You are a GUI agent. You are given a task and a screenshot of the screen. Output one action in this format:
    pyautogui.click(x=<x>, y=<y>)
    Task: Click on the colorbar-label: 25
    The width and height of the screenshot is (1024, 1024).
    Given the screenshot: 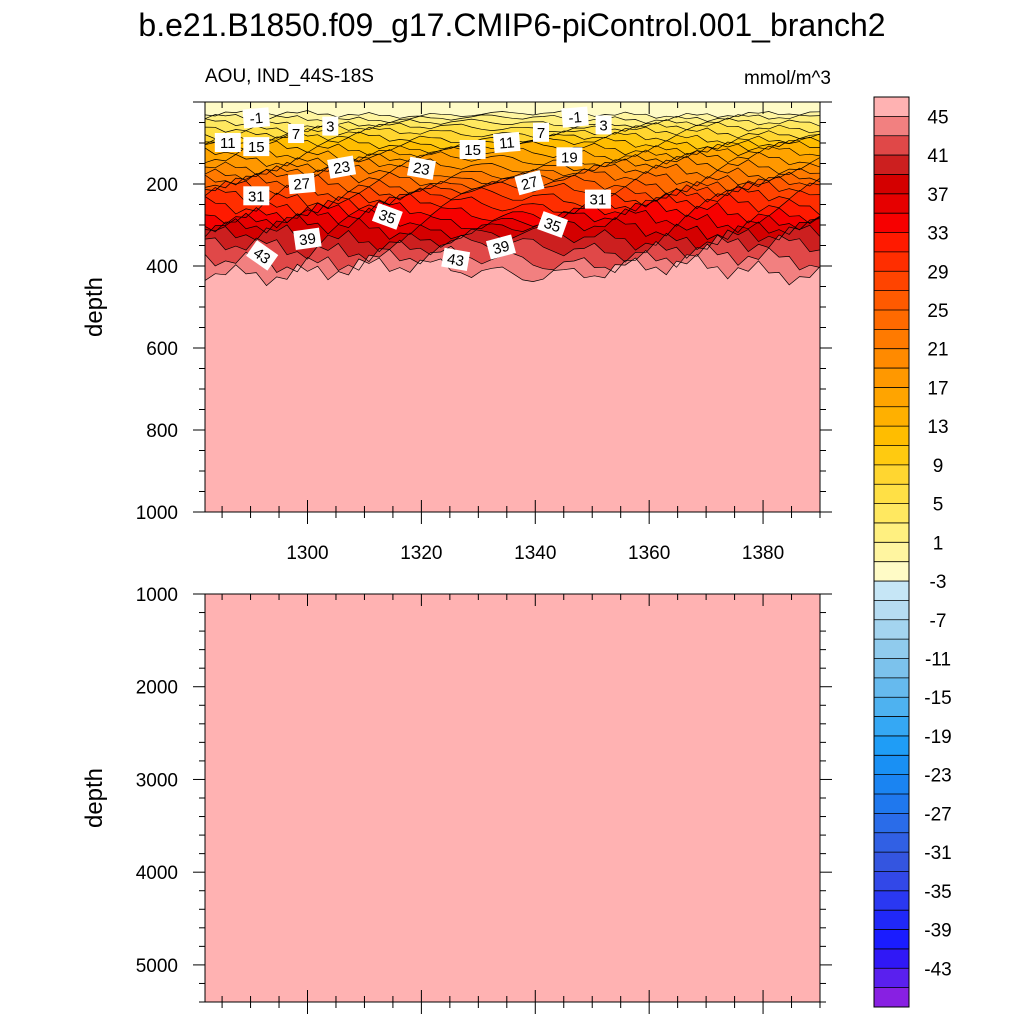 What is the action you would take?
    pyautogui.click(x=937, y=311)
    